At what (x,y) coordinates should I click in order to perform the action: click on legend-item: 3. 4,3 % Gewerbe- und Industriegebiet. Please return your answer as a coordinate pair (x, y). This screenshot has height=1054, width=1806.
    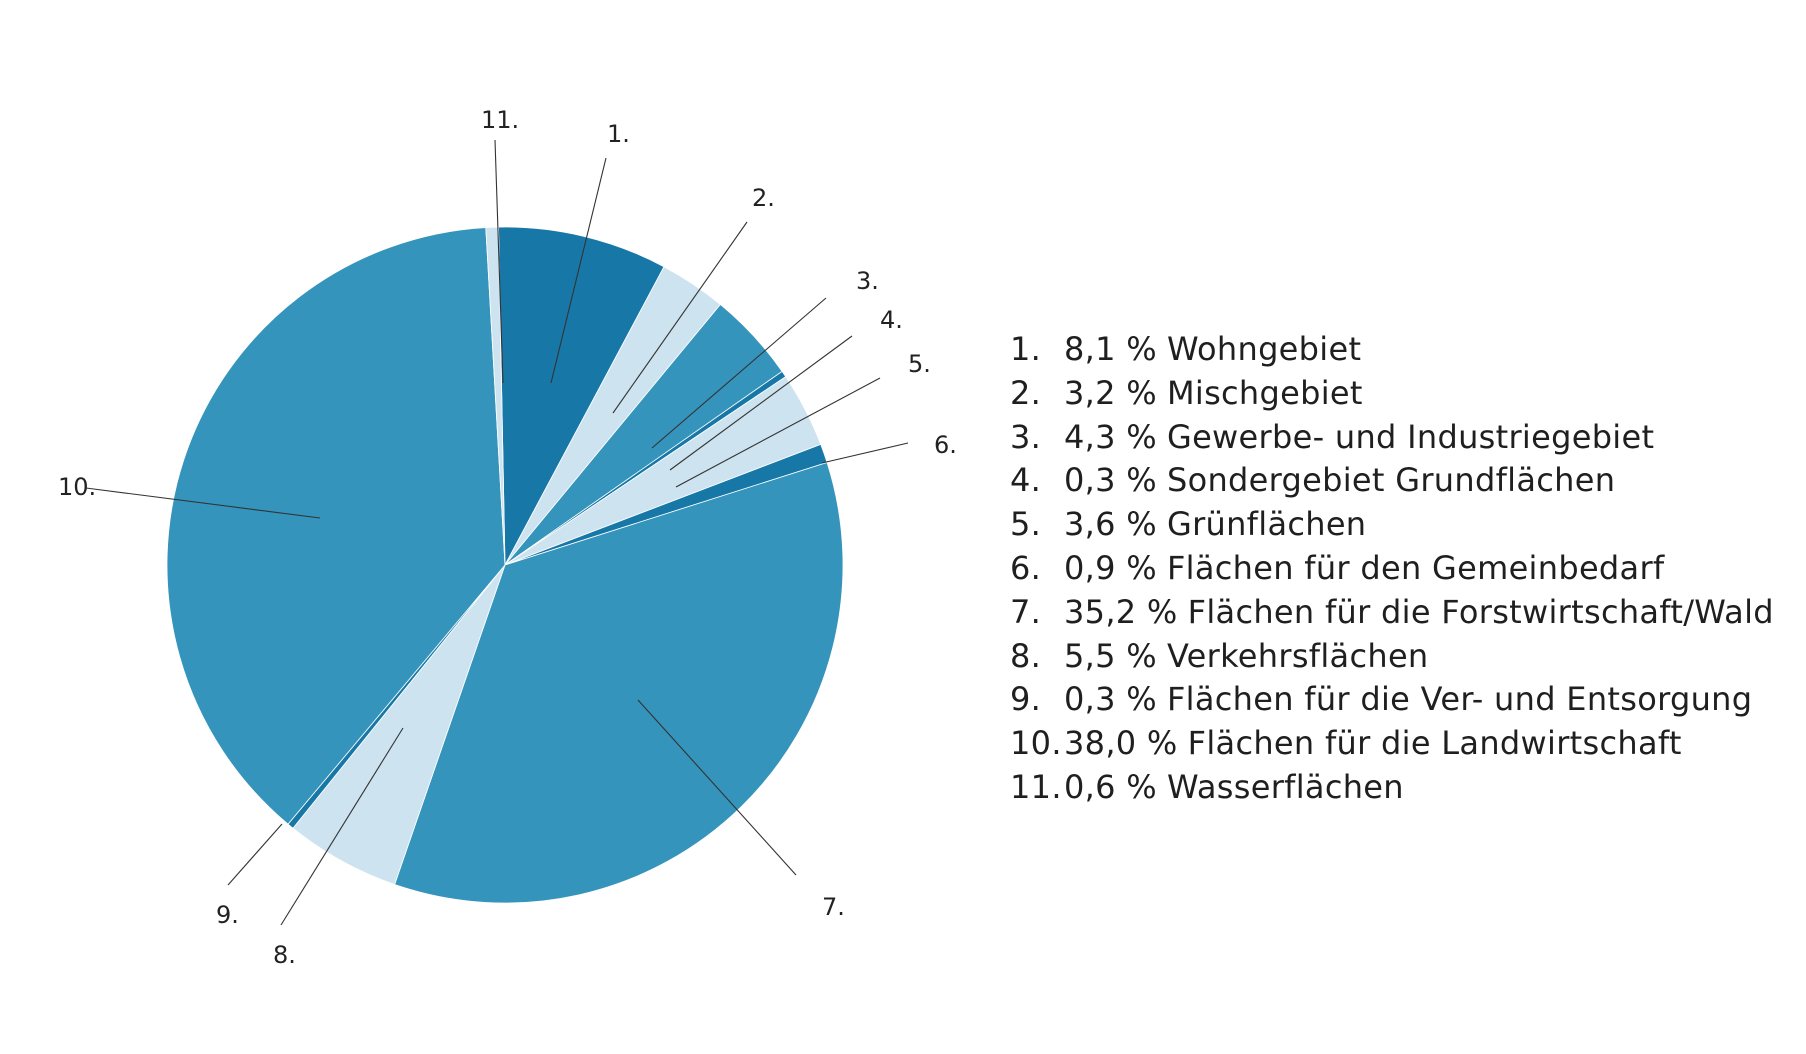
    Looking at the image, I should click on (1392, 438).